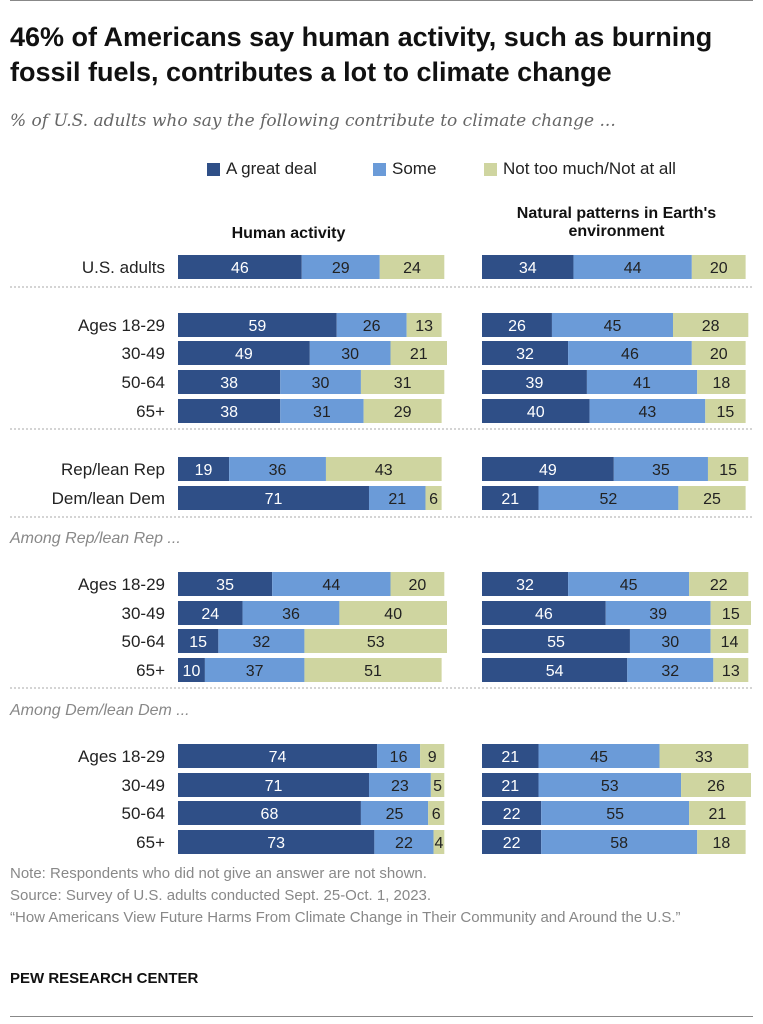 Image resolution: width=763 pixels, height=1024 pixels. I want to click on row-label: Rep/lean Rep, so click(113, 469).